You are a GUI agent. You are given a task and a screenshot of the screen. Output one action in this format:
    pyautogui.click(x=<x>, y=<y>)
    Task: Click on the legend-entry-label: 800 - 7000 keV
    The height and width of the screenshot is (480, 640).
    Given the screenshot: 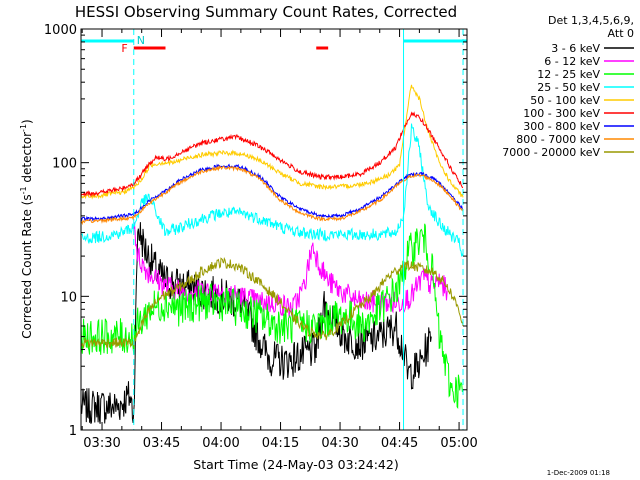 What is the action you would take?
    pyautogui.click(x=558, y=139)
    